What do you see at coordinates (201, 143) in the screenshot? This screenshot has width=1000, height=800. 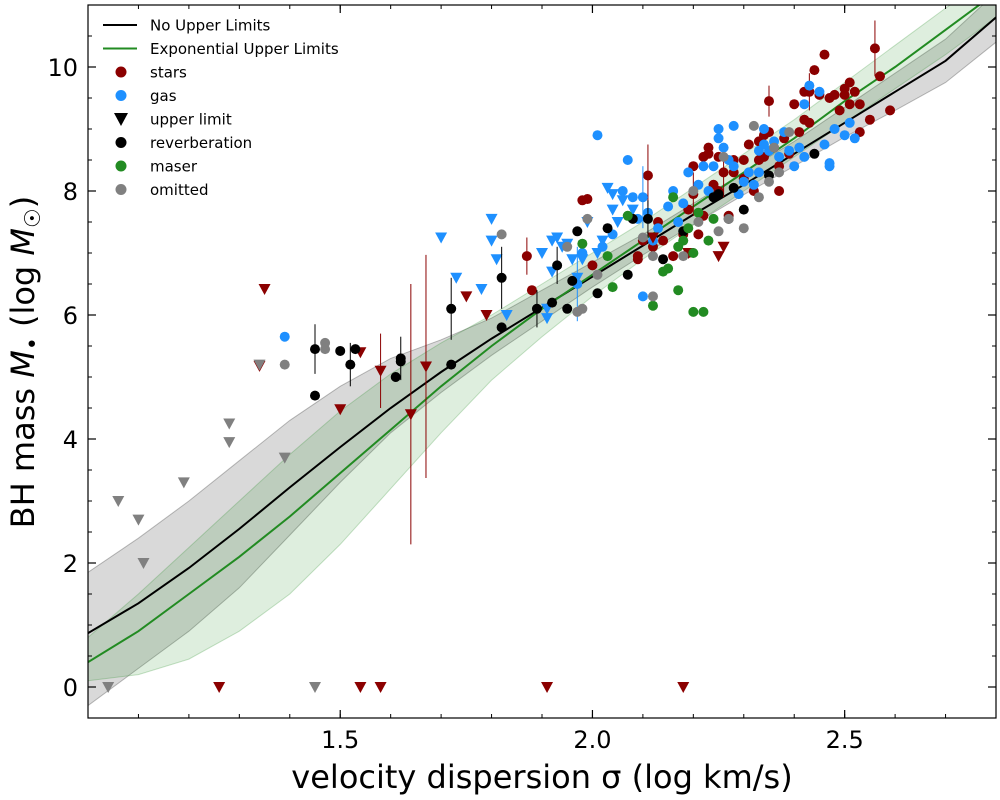 I see `legend-label: reverberation` at bounding box center [201, 143].